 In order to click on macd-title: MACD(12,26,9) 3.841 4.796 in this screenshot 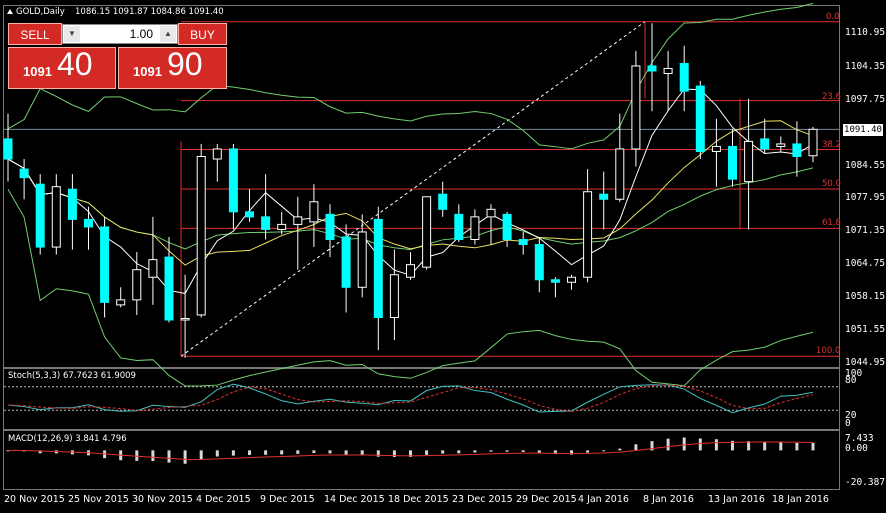, I will do `click(67, 439)`.